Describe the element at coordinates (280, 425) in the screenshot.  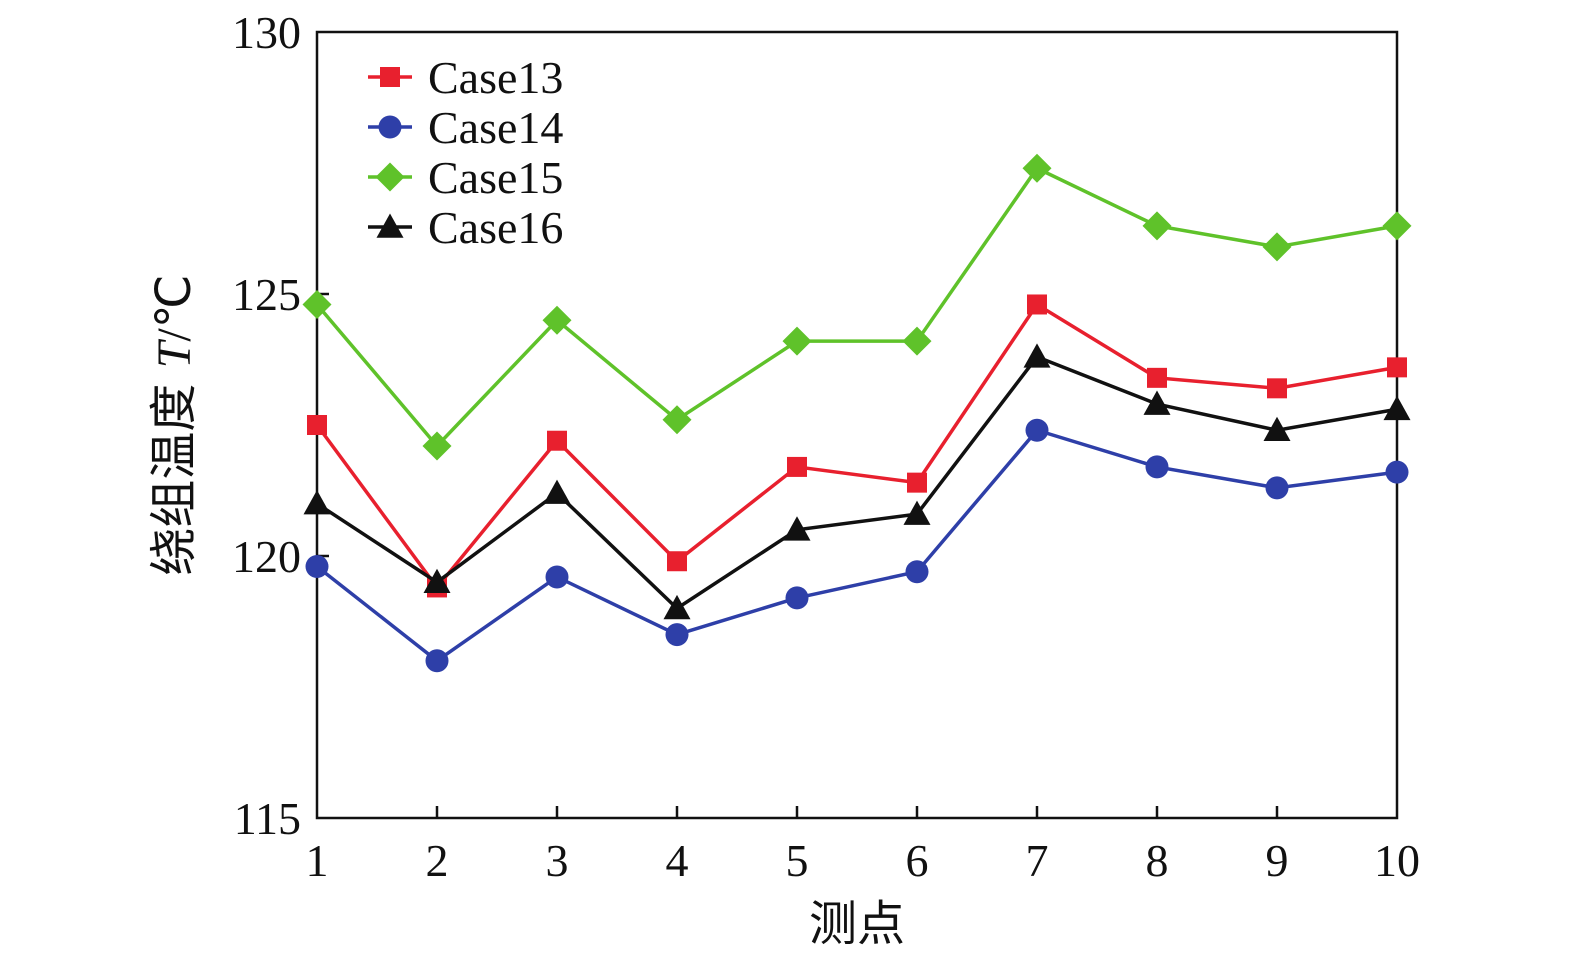
I see `y-axis: 115 120 125 130` at that location.